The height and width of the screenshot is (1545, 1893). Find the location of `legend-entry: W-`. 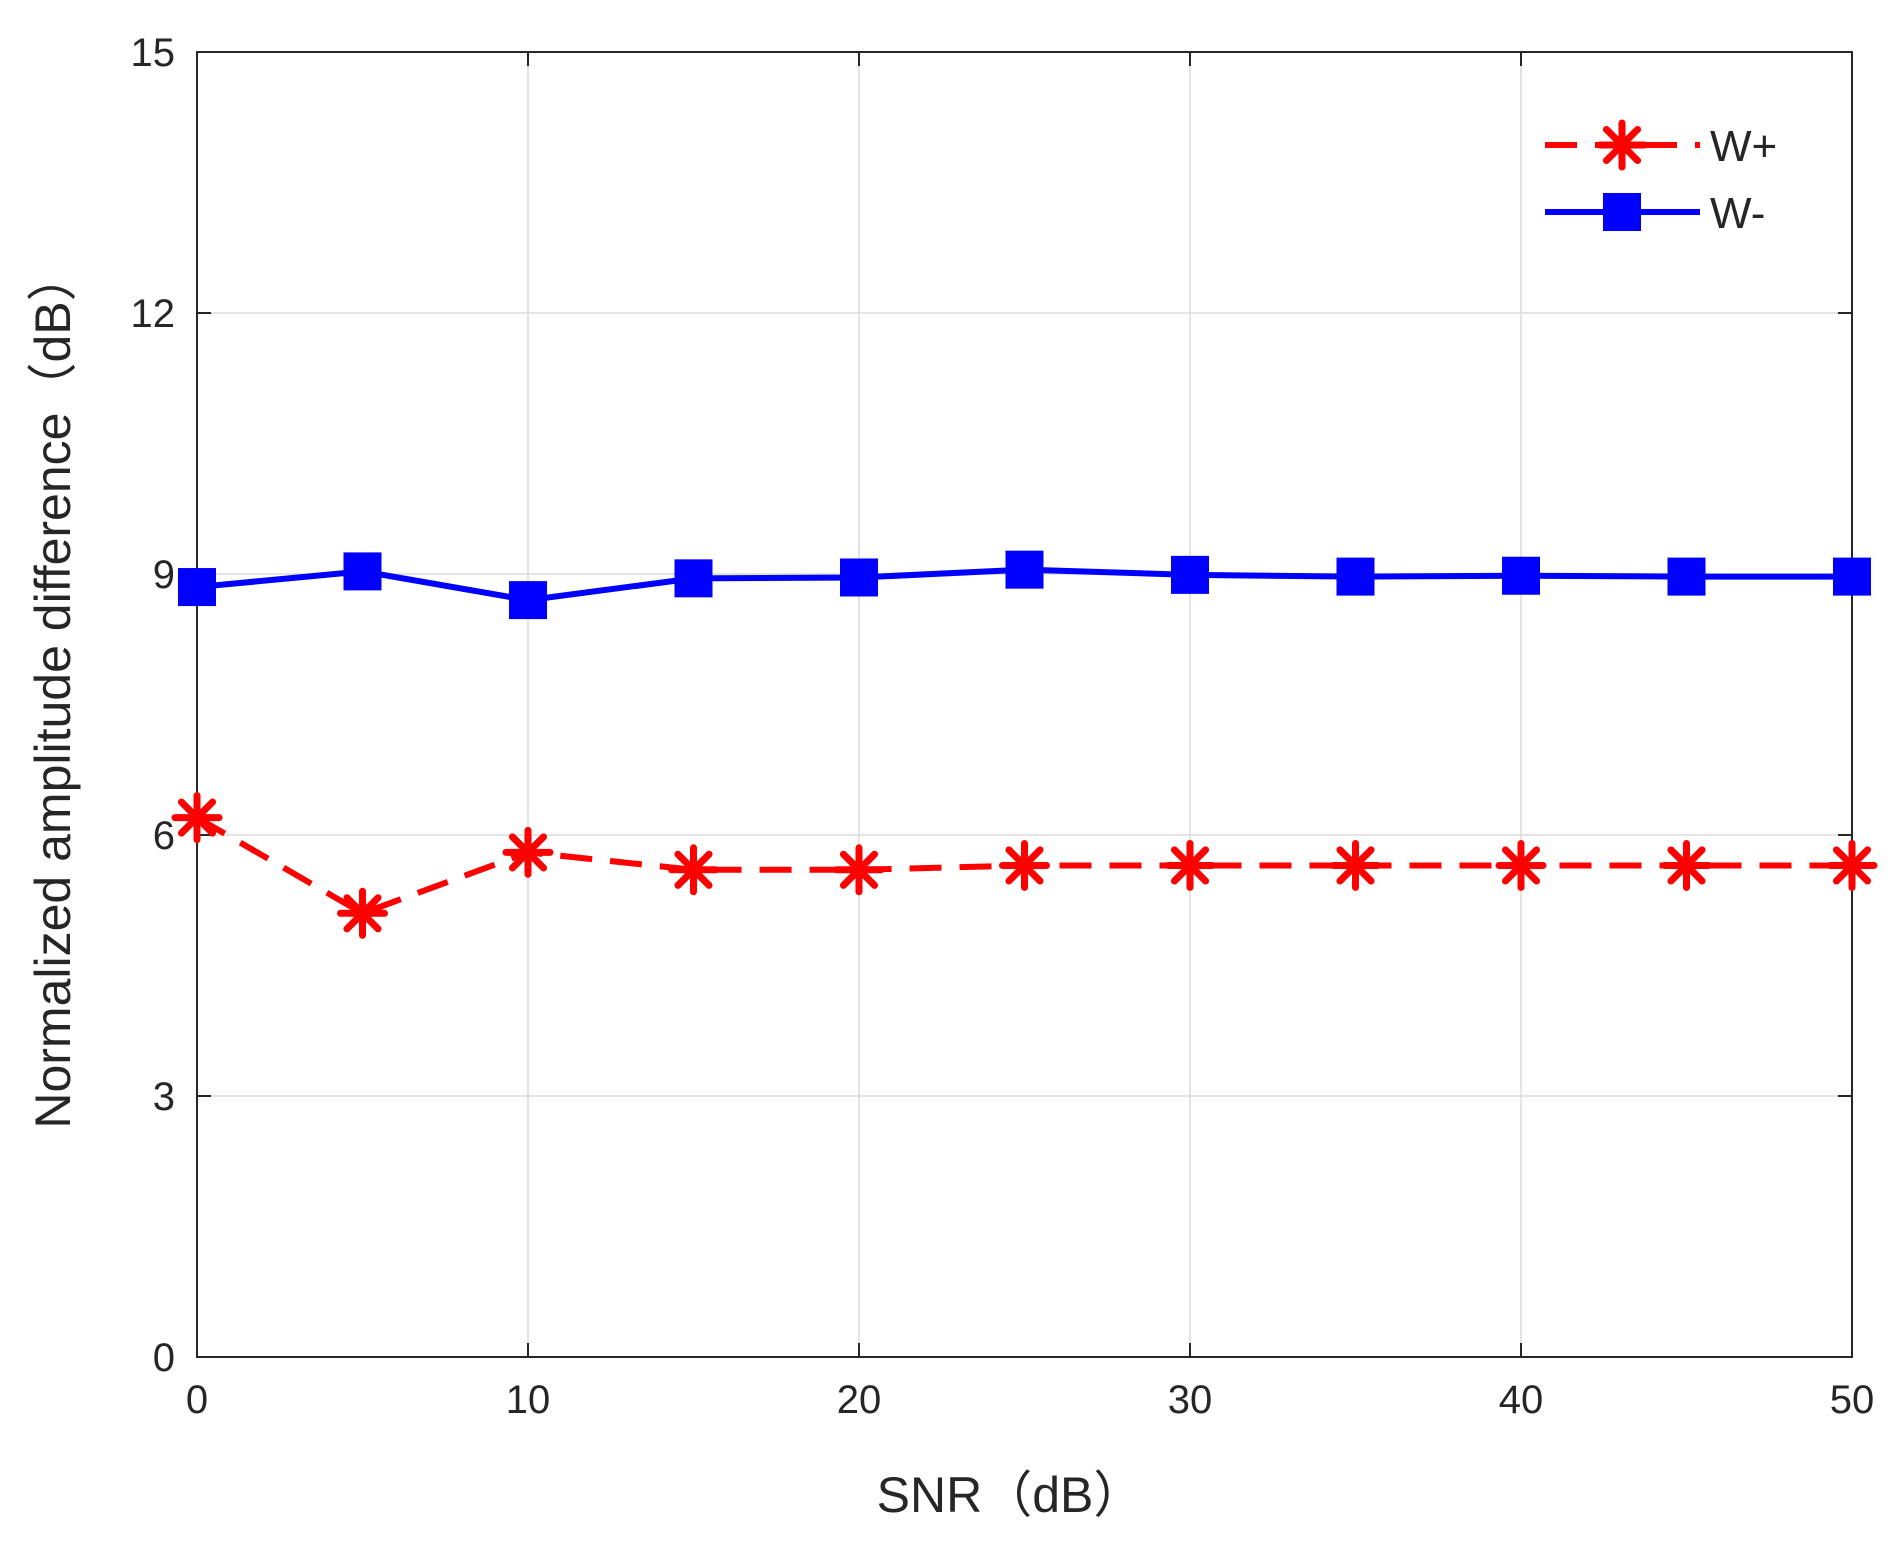

legend-entry: W- is located at coordinates (1655, 213).